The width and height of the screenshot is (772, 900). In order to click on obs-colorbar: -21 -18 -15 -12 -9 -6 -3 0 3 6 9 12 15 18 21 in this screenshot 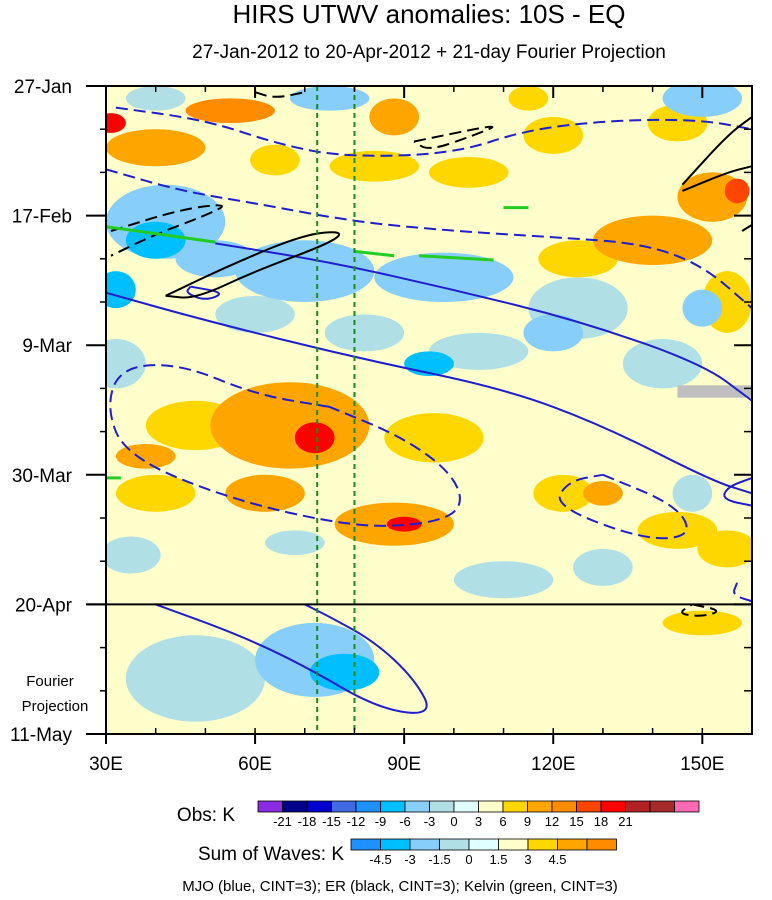, I will do `click(478, 814)`.